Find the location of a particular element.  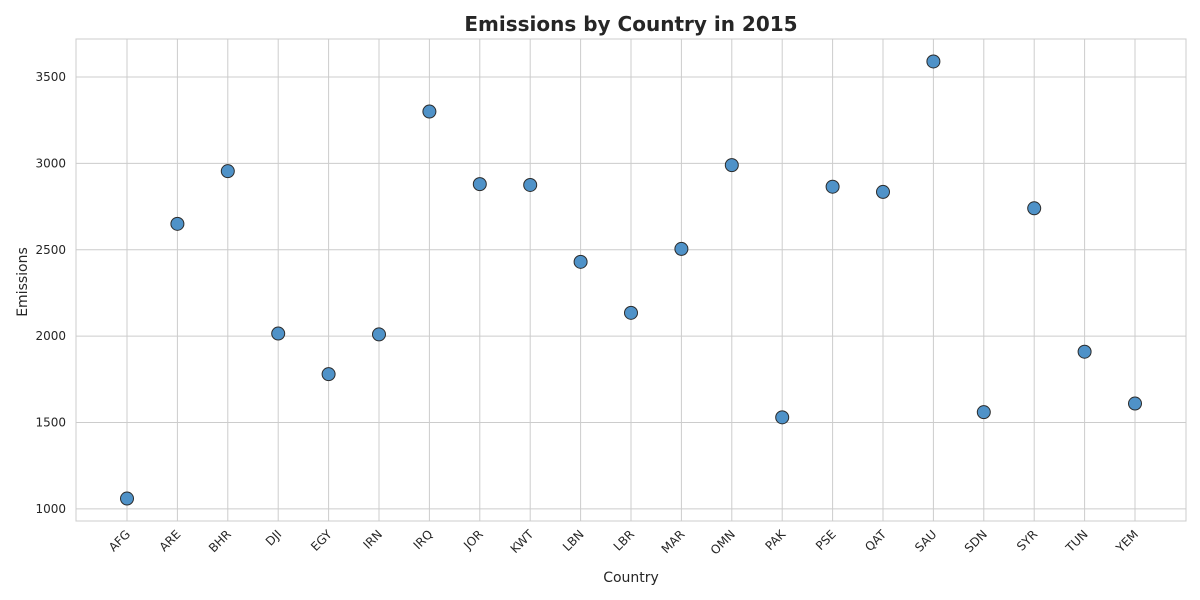

x-tick-label: YEM is located at coordinates (1127, 541).